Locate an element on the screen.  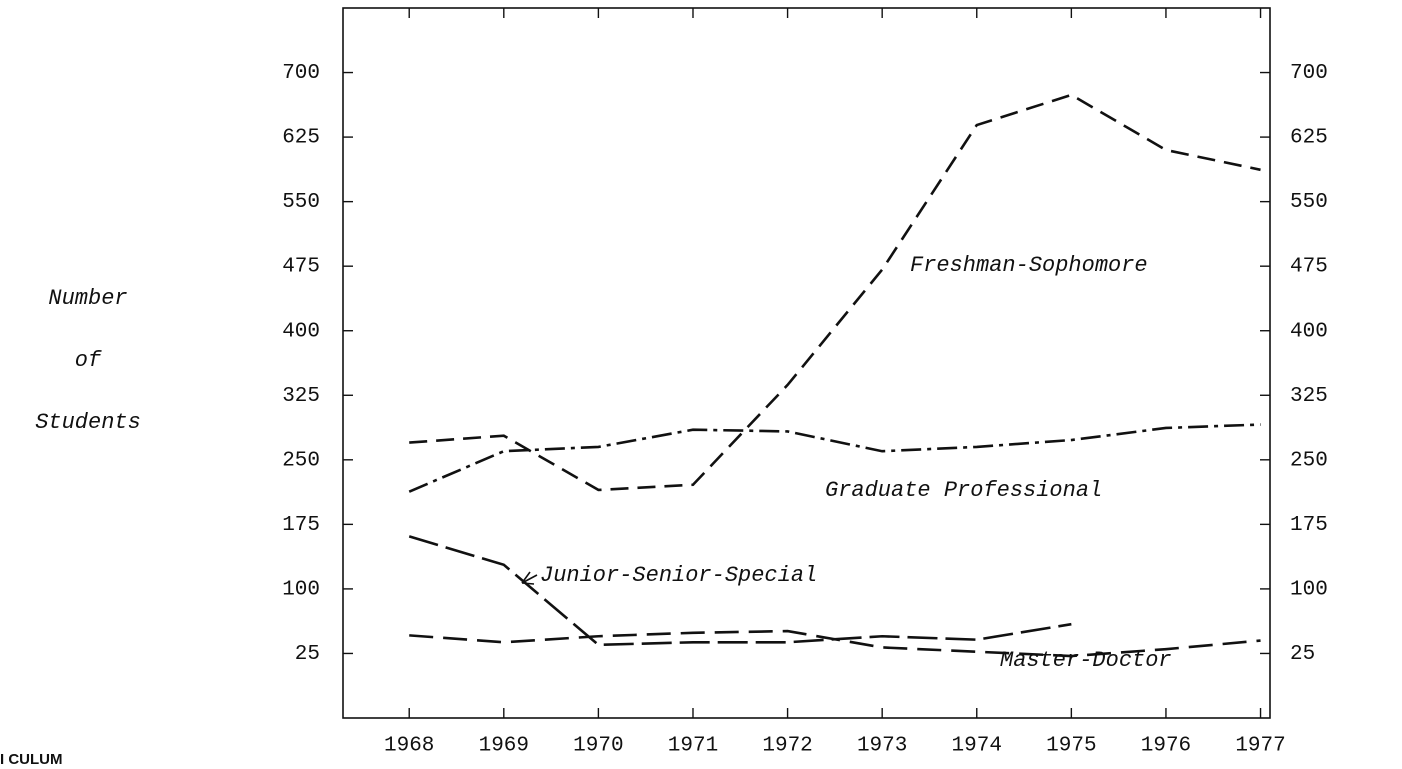
x-tick-label: 1972 is located at coordinates (787, 746).